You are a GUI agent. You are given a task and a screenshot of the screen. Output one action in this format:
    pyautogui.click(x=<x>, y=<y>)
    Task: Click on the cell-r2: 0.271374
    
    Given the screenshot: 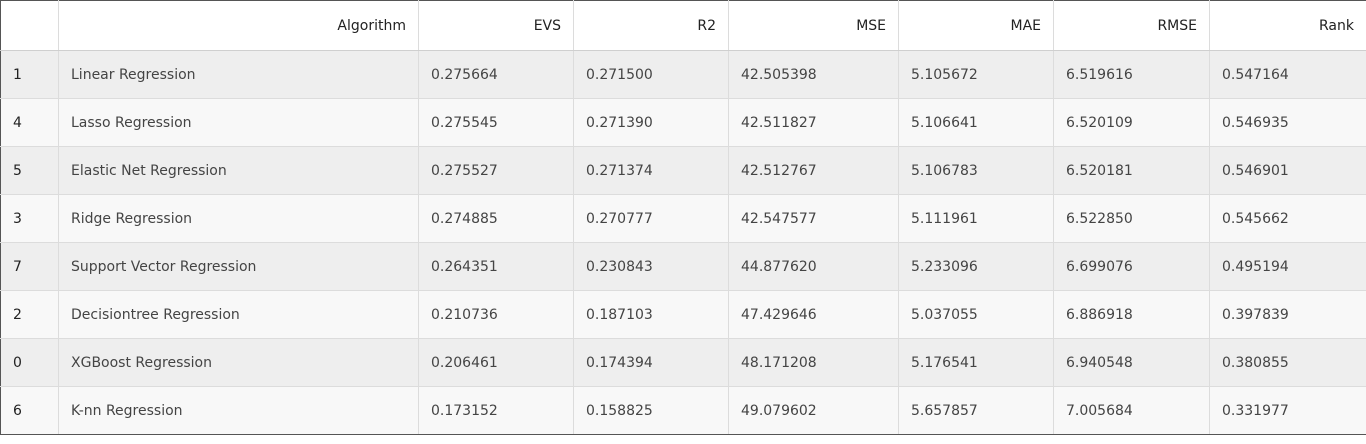 What is the action you would take?
    pyautogui.click(x=651, y=170)
    